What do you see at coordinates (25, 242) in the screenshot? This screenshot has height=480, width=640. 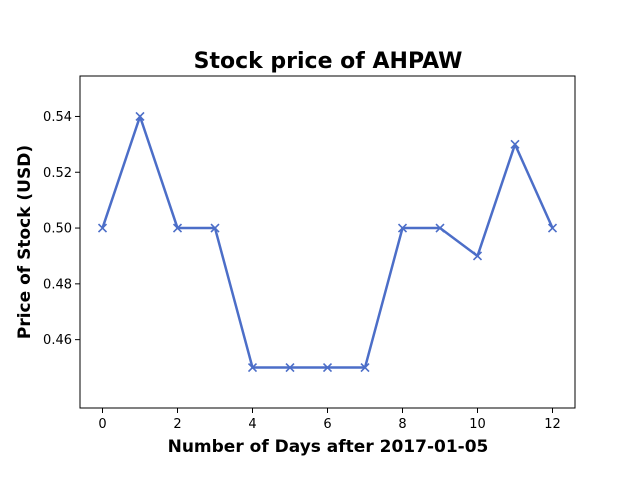 I see `y-axis-label: Price of Stock (USD)` at bounding box center [25, 242].